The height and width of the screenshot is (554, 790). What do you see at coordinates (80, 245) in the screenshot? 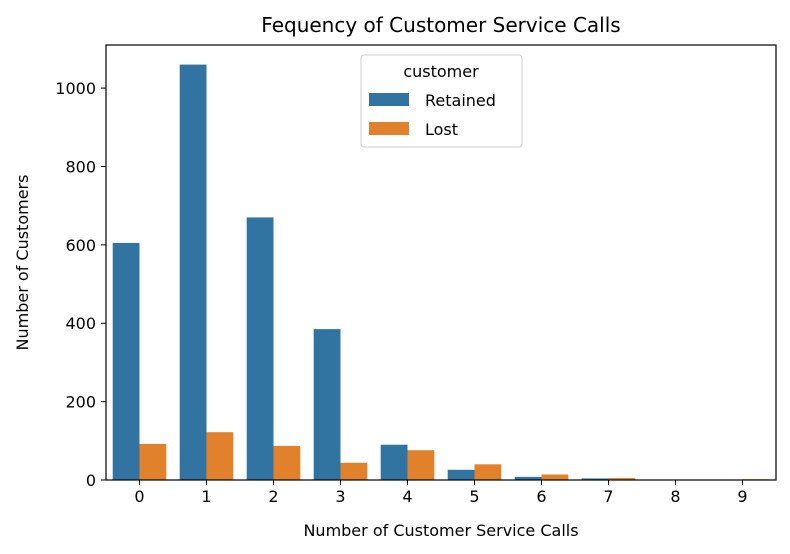
I see `y-tick-label: 600` at bounding box center [80, 245].